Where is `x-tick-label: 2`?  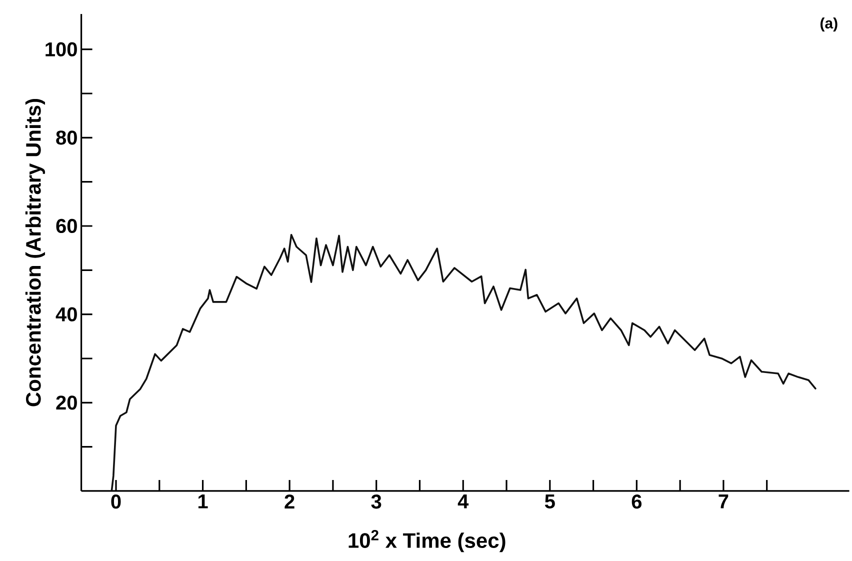 x-tick-label: 2 is located at coordinates (289, 501).